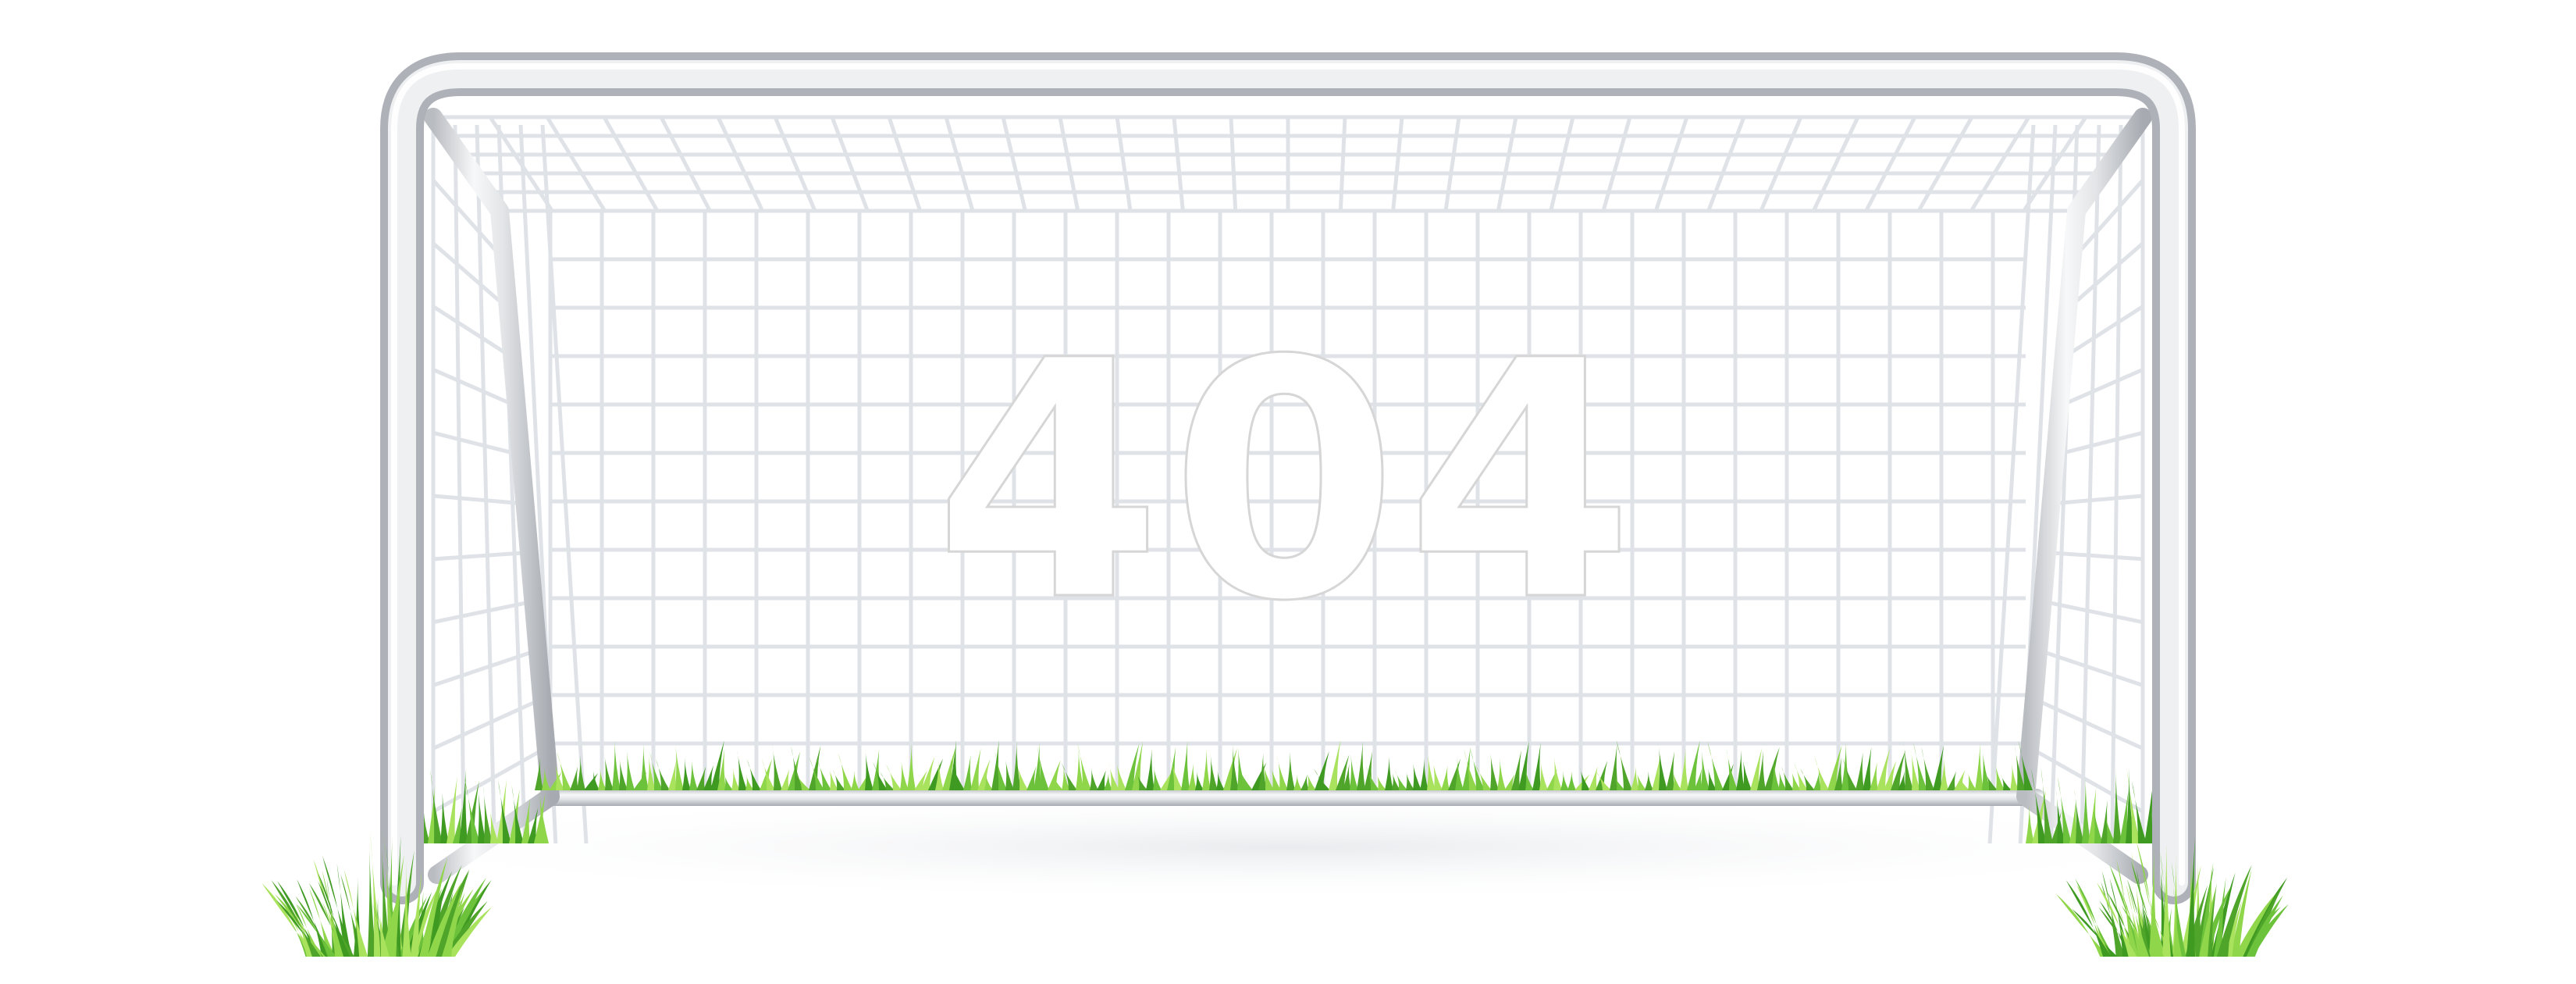  Describe the element at coordinates (2172, 896) in the screenshot. I see `right-grass-tuft` at that location.